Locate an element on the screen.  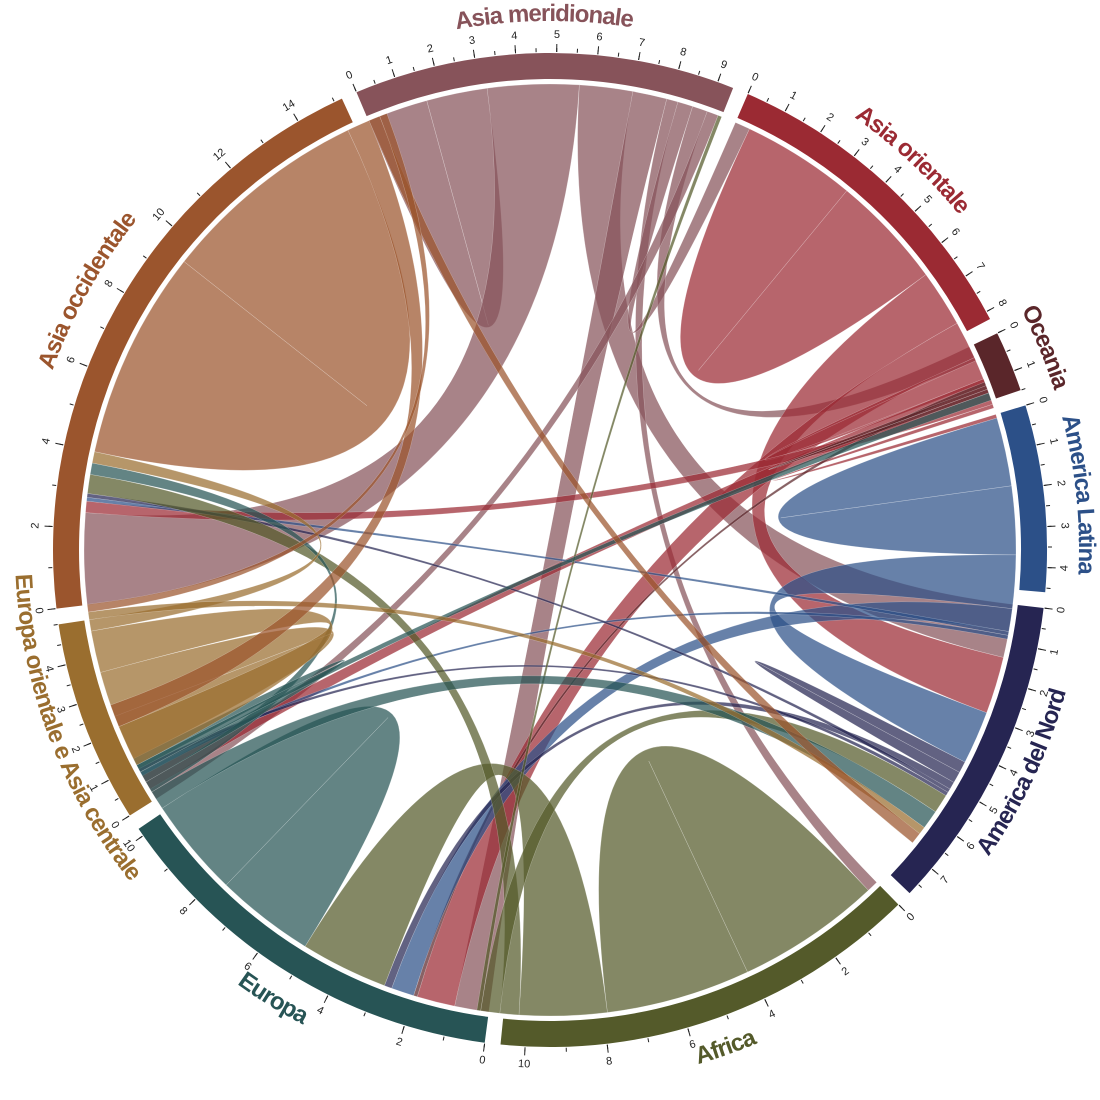
region-arc-america-latina is located at coordinates (1023, 499).